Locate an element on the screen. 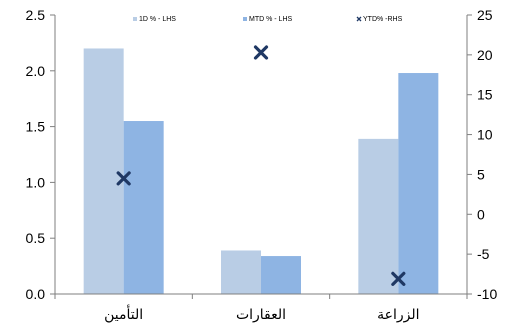 The width and height of the screenshot is (521, 331). left-tick-label: 1.0 is located at coordinates (36, 182).